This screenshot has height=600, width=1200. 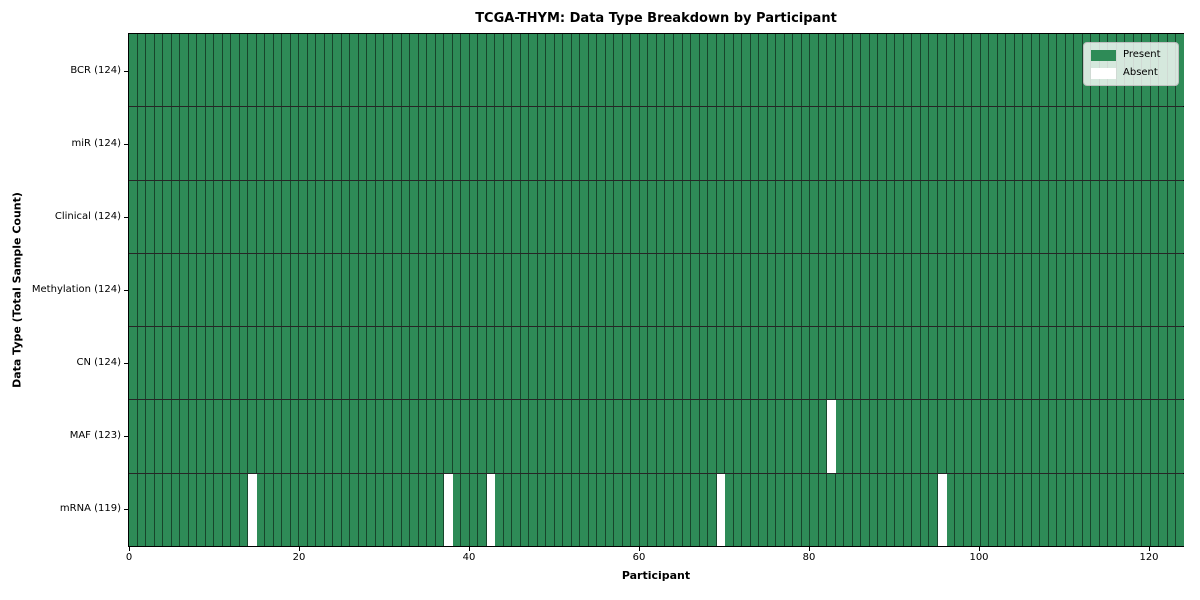 I want to click on y-tick-label: CN (124), so click(x=98, y=363).